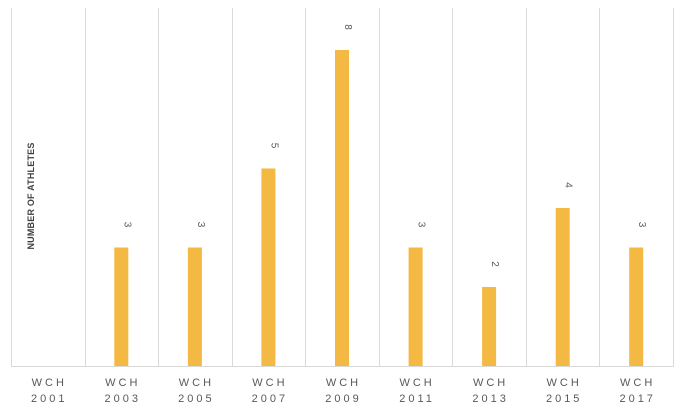 This screenshot has height=406, width=679. I want to click on x-tick-label: 2003, so click(123, 399).